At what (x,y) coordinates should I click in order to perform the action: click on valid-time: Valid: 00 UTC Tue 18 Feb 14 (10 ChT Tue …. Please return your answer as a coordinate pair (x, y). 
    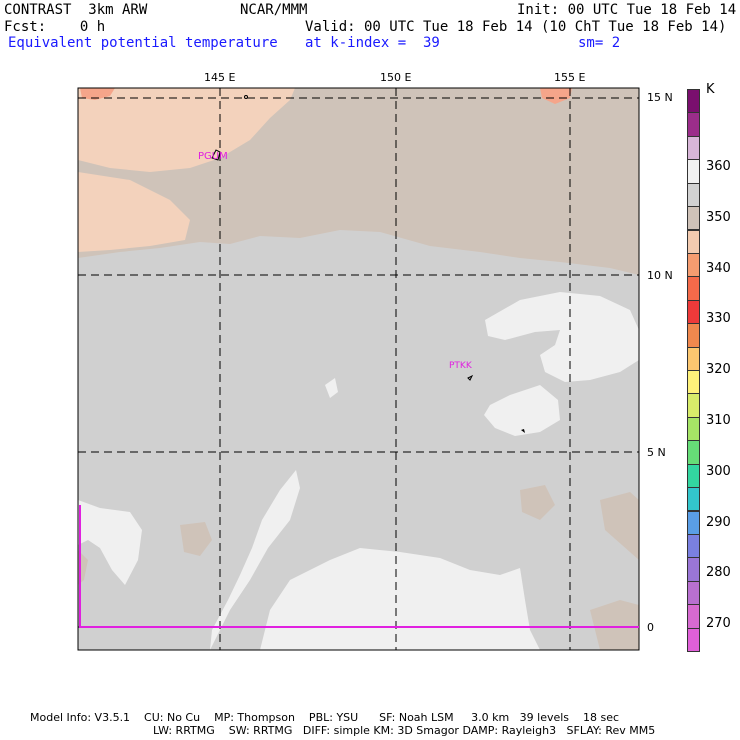
    Looking at the image, I should click on (516, 27).